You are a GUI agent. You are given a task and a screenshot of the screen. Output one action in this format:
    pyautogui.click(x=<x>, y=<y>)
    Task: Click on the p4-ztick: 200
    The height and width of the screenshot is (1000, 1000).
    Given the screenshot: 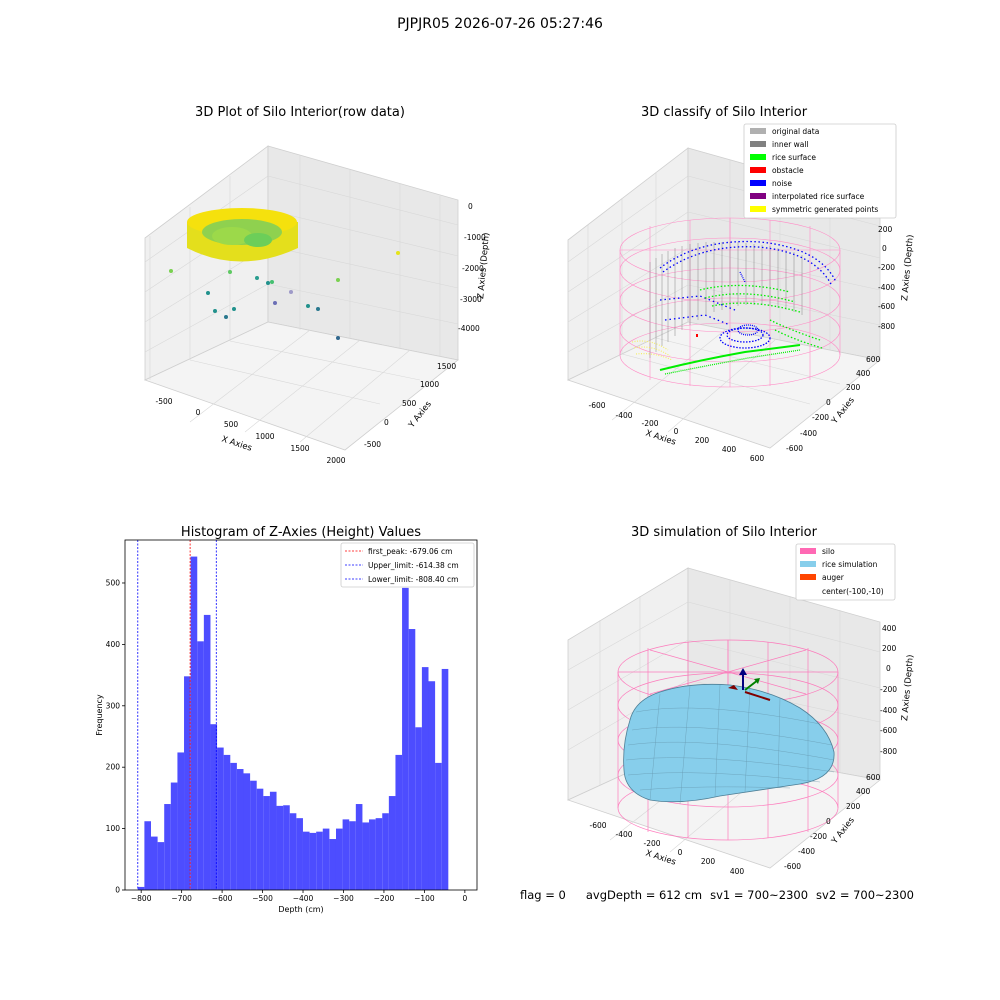 What is the action you would take?
    pyautogui.click(x=889, y=648)
    